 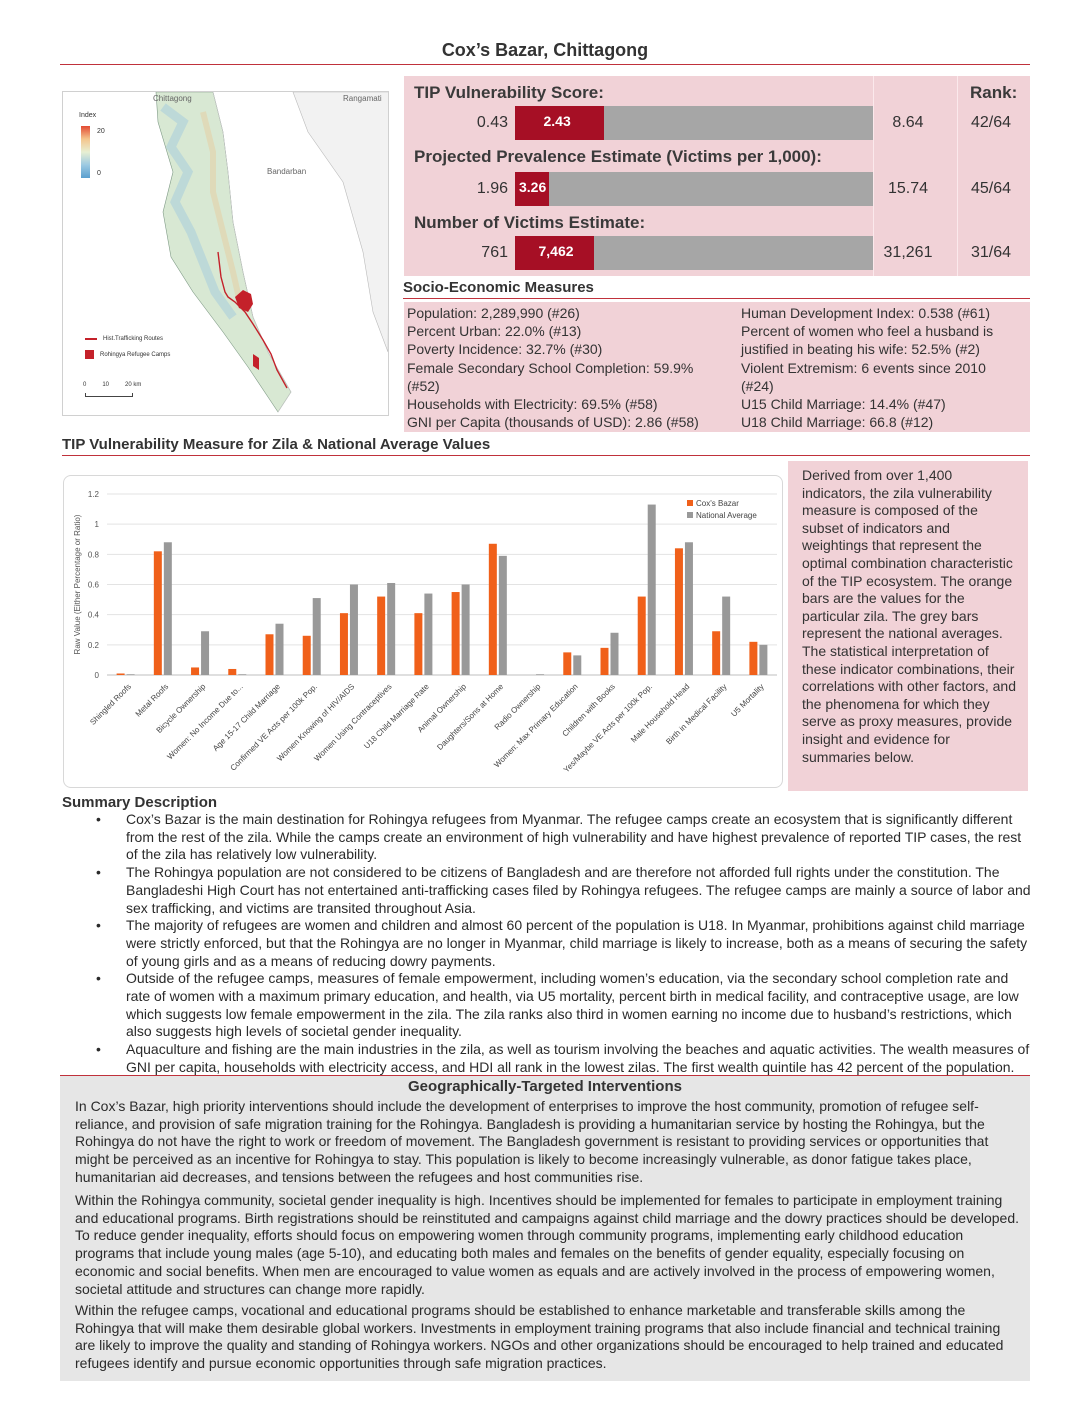 What do you see at coordinates (97, 675) in the screenshot?
I see `y-tick-label: 0` at bounding box center [97, 675].